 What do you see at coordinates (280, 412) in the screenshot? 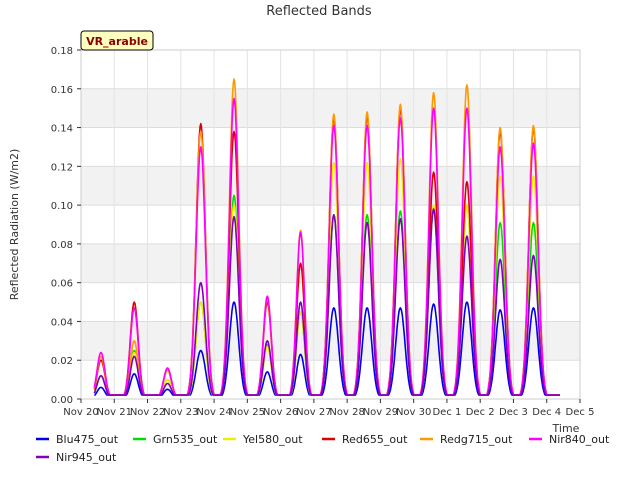
I see `x-tick-label: Nov 26` at bounding box center [280, 412].